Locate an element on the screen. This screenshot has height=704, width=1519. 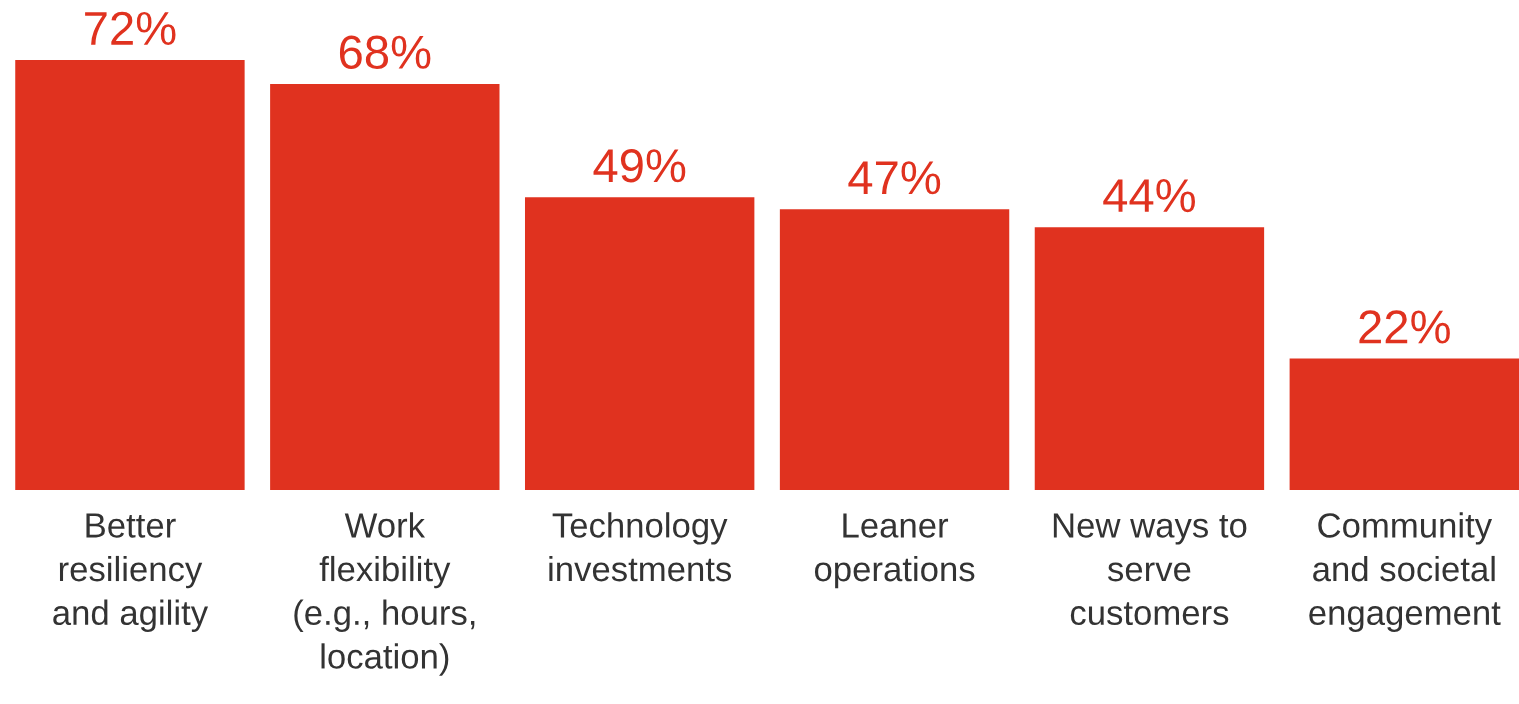
data-label: 22% is located at coordinates (1404, 327).